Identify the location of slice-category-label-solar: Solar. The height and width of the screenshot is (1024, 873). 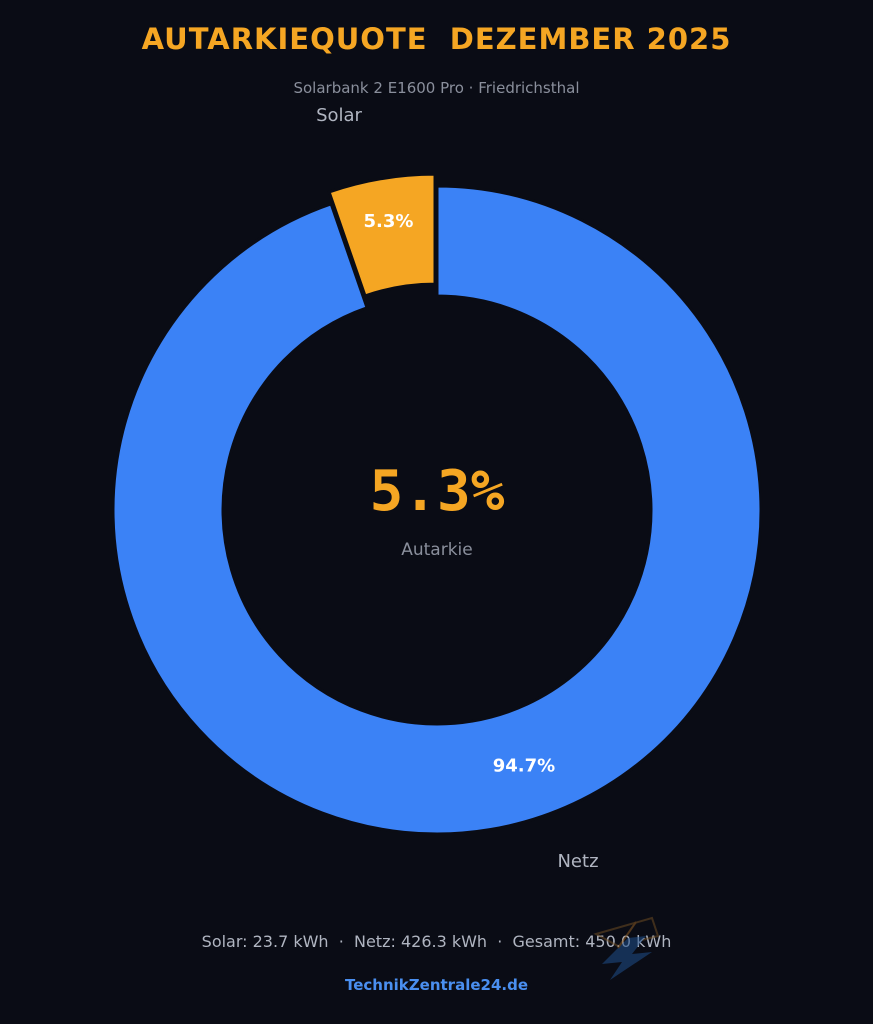
(339, 115).